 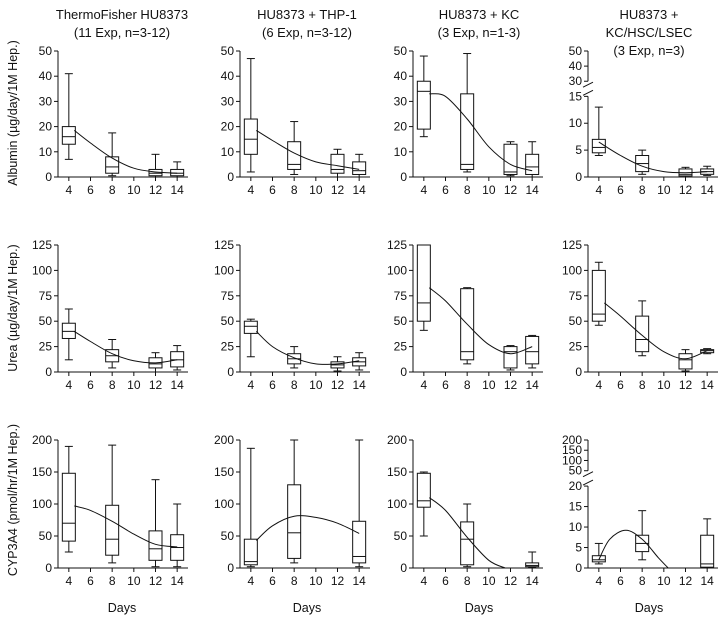 What do you see at coordinates (588, 84) in the screenshot?
I see `axis-break-mark` at bounding box center [588, 84].